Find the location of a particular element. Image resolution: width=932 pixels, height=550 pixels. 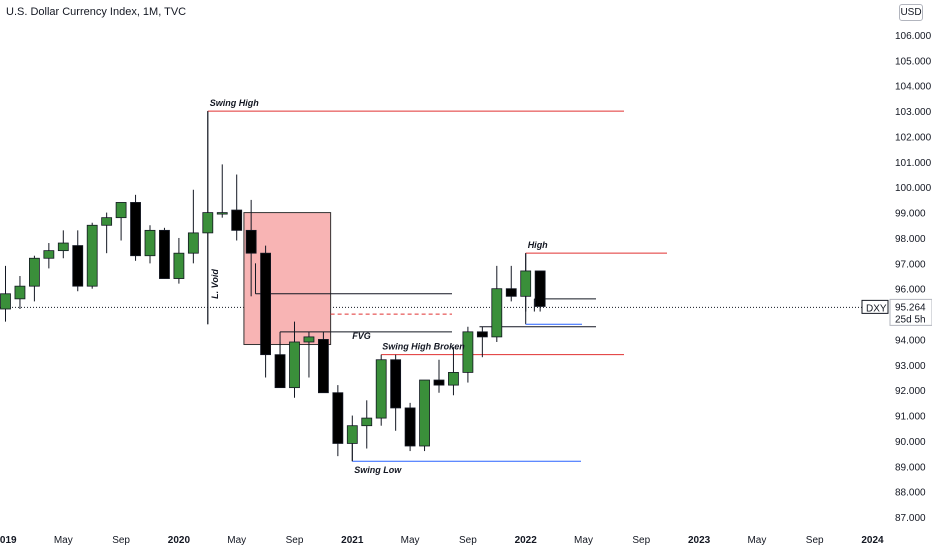

y-tick-label: 106.000 is located at coordinates (913, 36).